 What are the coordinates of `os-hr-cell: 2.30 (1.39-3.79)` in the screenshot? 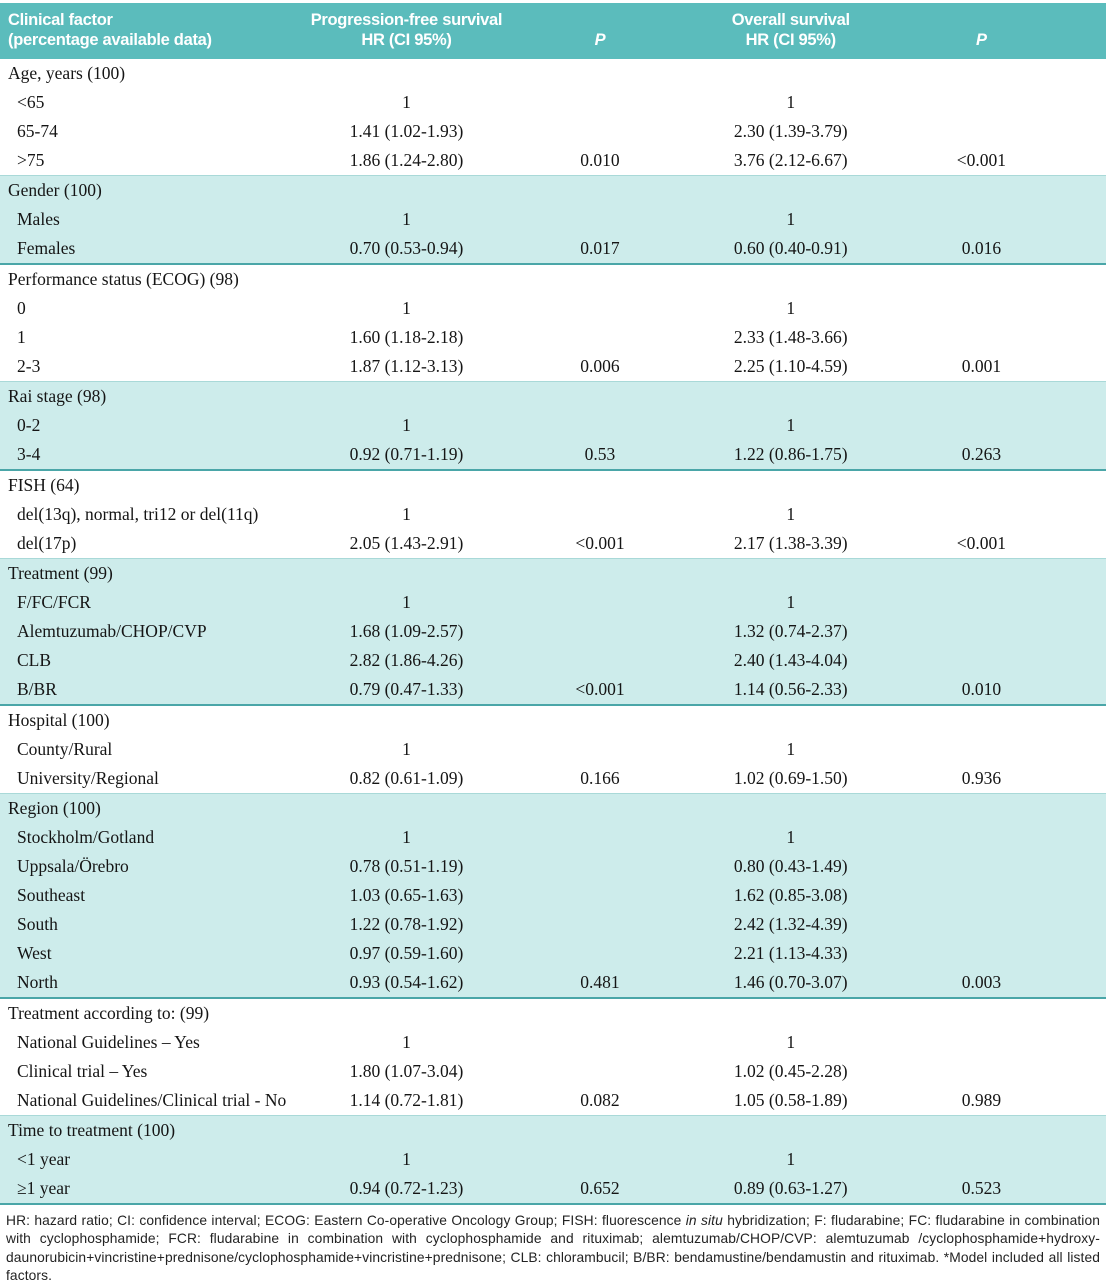 It's located at (790, 131).